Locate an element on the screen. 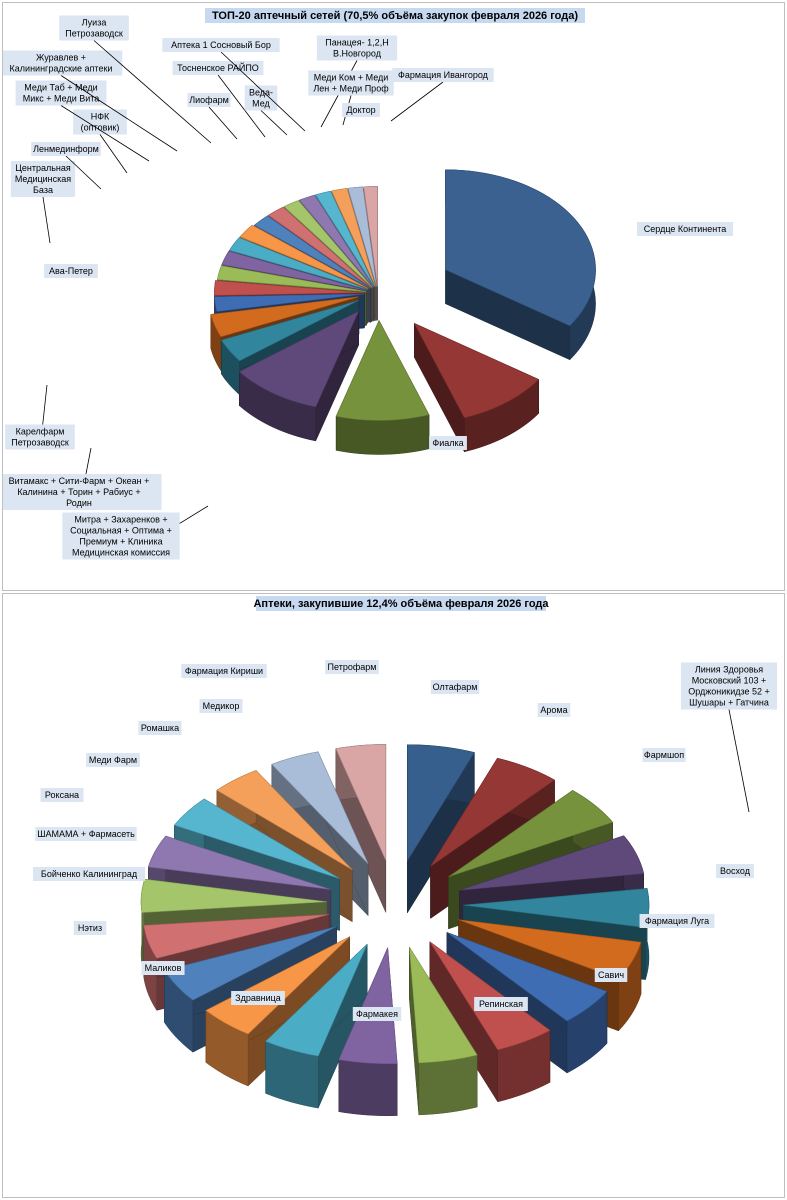 This screenshot has width=787, height=1200. svg-text: Восход is located at coordinates (735, 871).